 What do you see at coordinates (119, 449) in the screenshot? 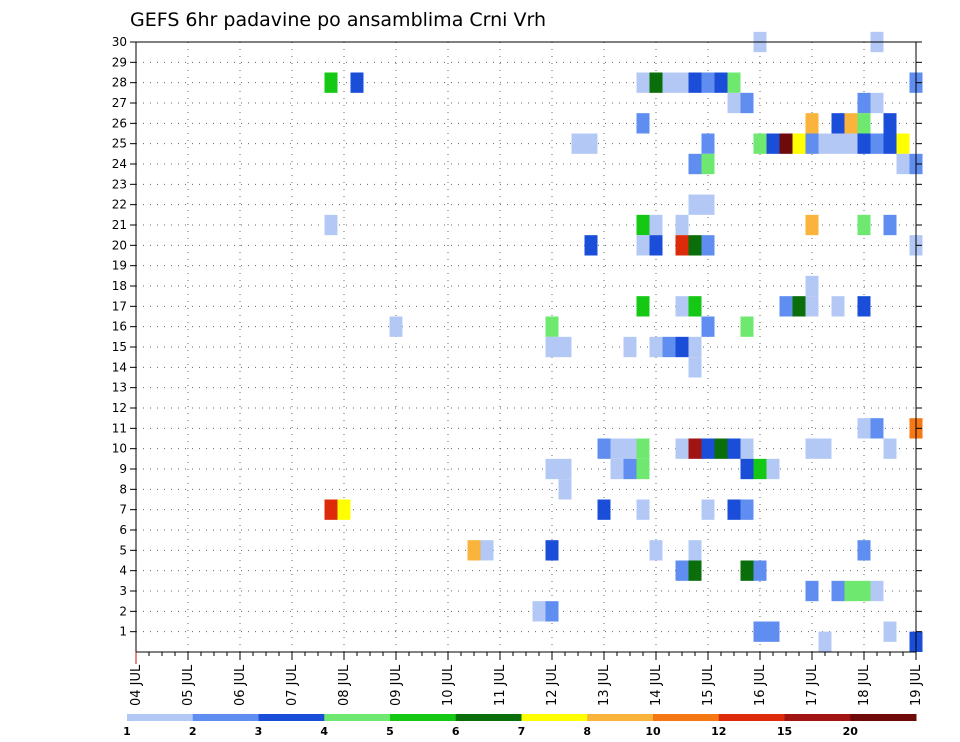
I see `y-tick-label: 10` at bounding box center [119, 449].